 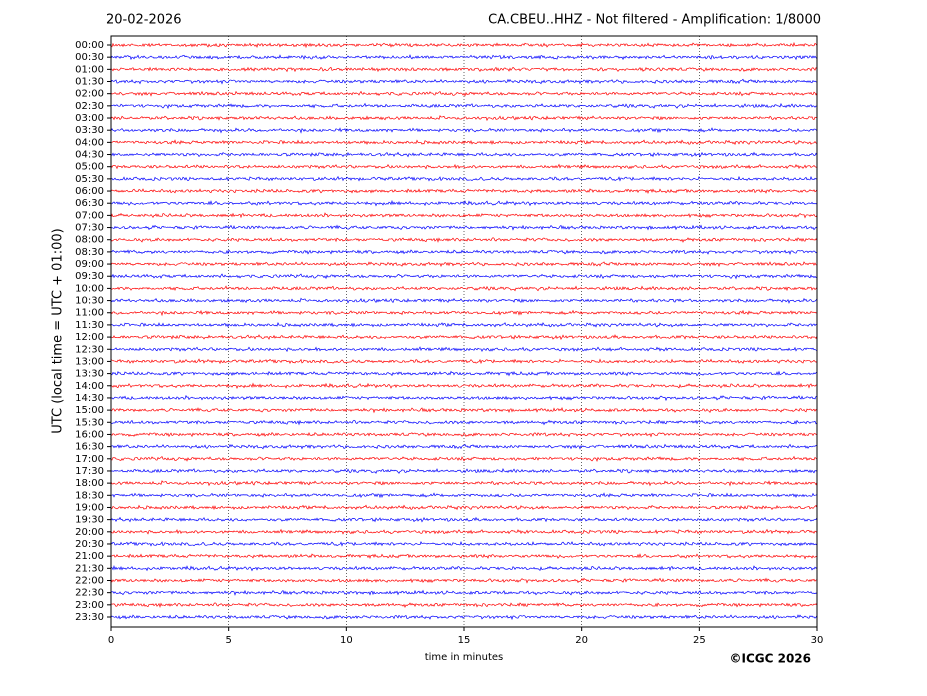 I want to click on y-tick-label: 10:00, so click(x=89, y=288).